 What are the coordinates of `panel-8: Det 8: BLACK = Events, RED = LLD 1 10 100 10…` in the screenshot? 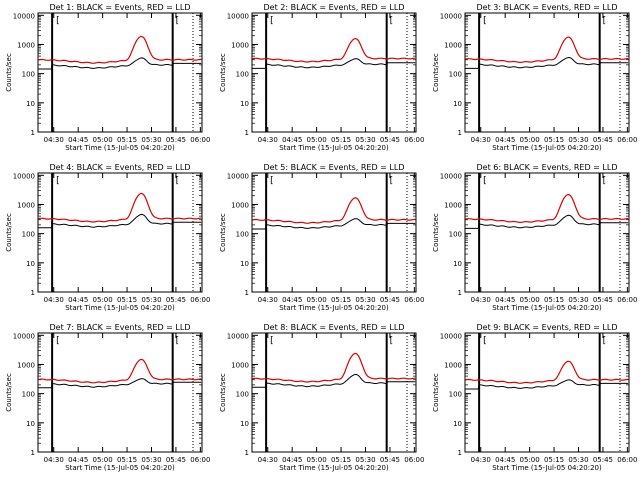 It's located at (321, 397).